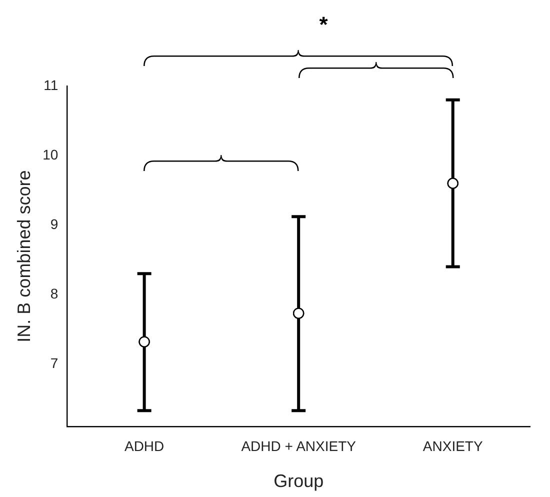 This screenshot has width=550, height=497. Describe the element at coordinates (54, 362) in the screenshot. I see `y-tick-label: 7` at that location.